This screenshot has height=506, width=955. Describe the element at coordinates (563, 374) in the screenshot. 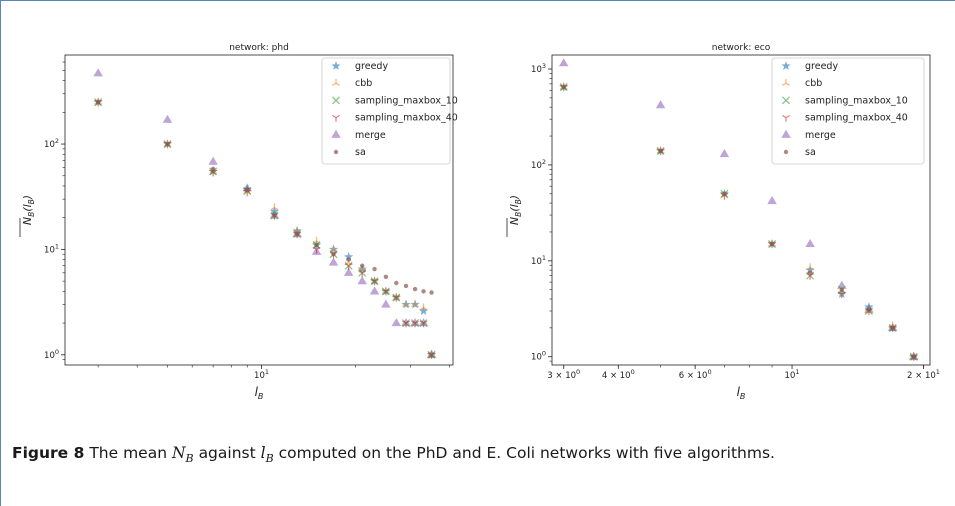

I see `x-tick-label: 3 × 100` at that location.